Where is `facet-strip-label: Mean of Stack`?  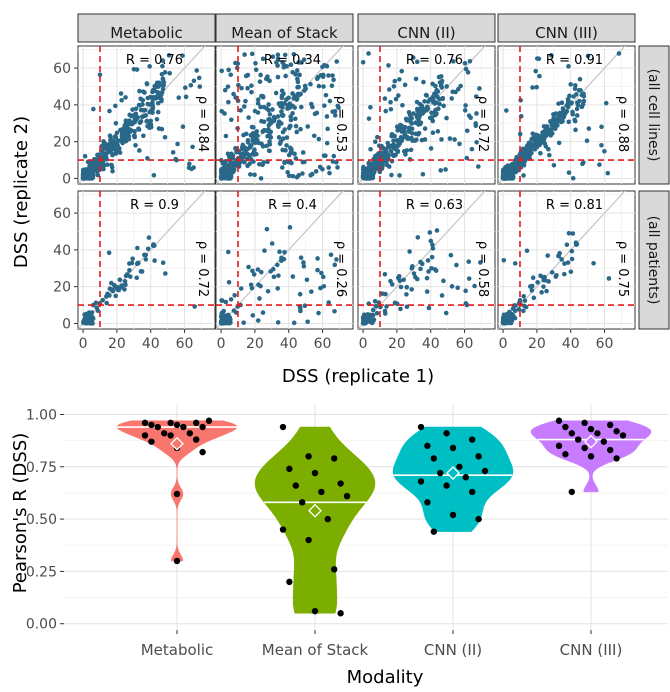 facet-strip-label: Mean of Stack is located at coordinates (284, 33).